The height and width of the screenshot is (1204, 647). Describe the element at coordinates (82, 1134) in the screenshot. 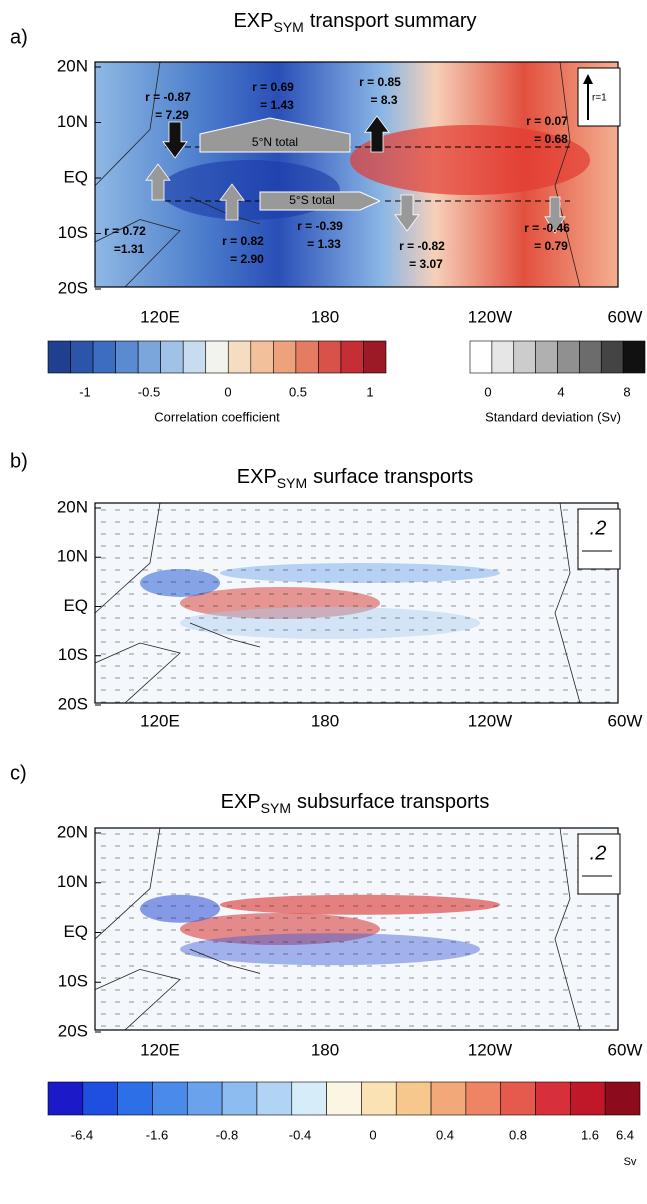

I see `colorbar-tick-label: -6.4` at that location.